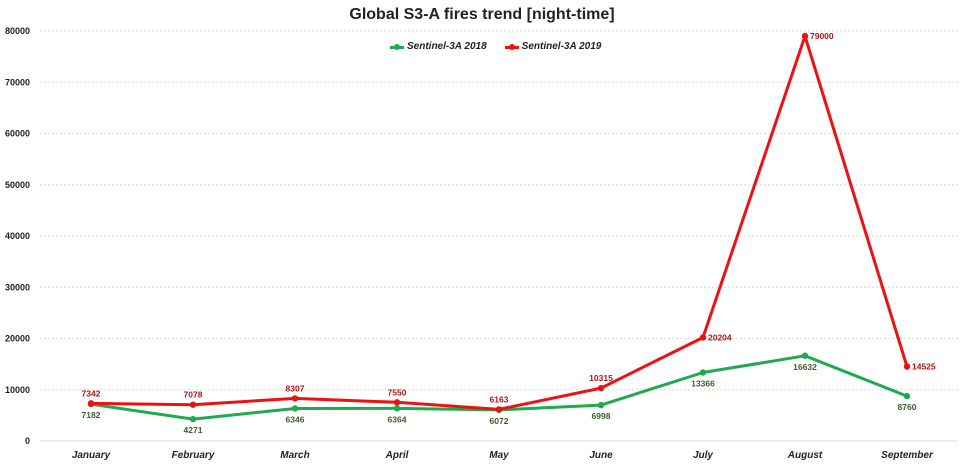  What do you see at coordinates (601, 416) in the screenshot?
I see `data-label-2018: 6998` at bounding box center [601, 416].